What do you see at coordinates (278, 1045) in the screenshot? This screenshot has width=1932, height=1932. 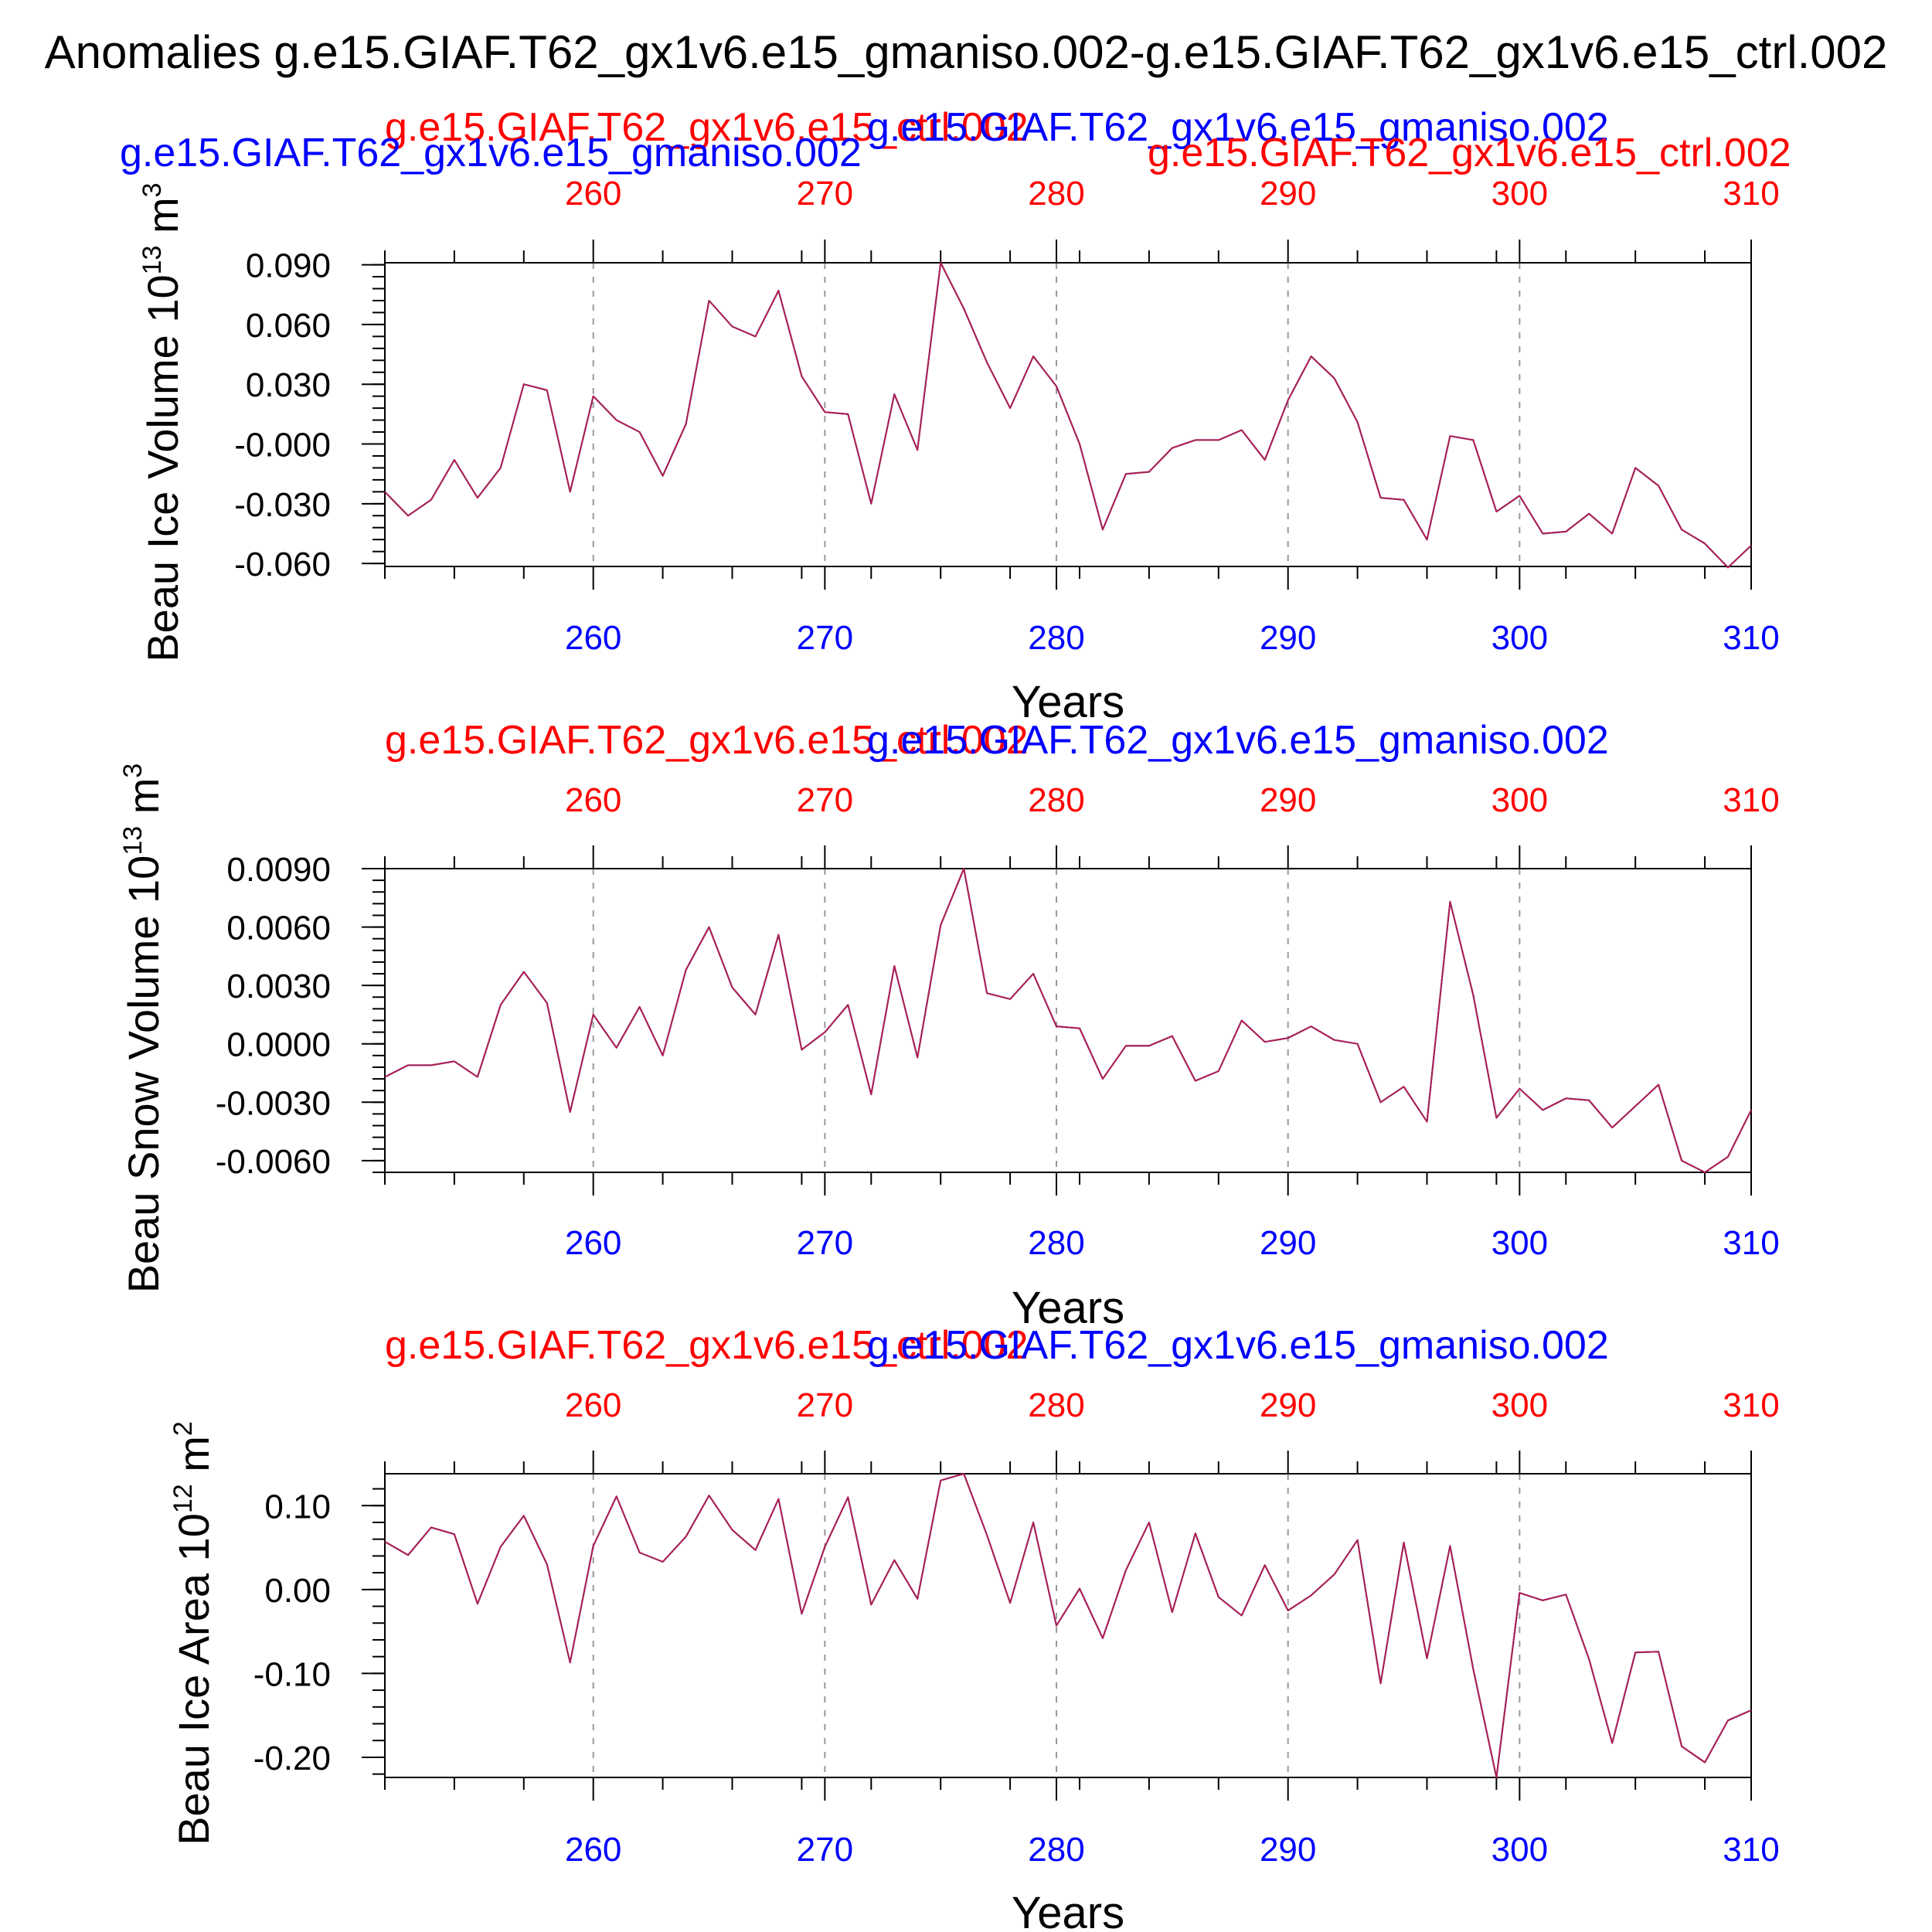 I see `y-tick-label: 0.0000` at bounding box center [278, 1045].